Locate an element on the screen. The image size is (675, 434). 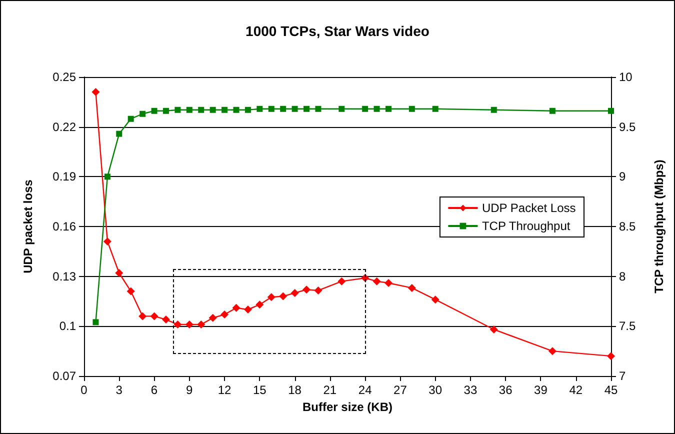
y2-tick-label: 9.5 is located at coordinates (627, 127).